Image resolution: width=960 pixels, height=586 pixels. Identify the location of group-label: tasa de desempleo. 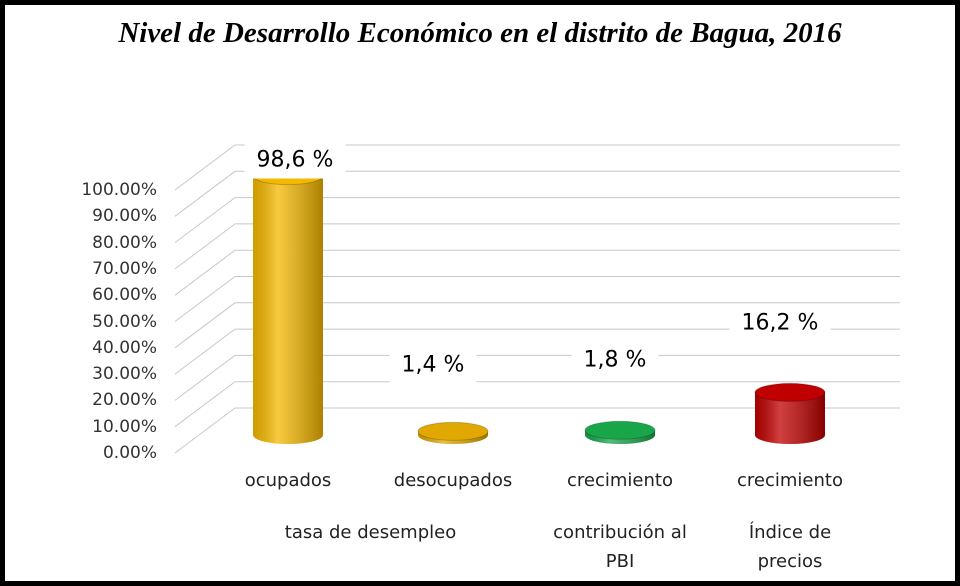
(370, 532).